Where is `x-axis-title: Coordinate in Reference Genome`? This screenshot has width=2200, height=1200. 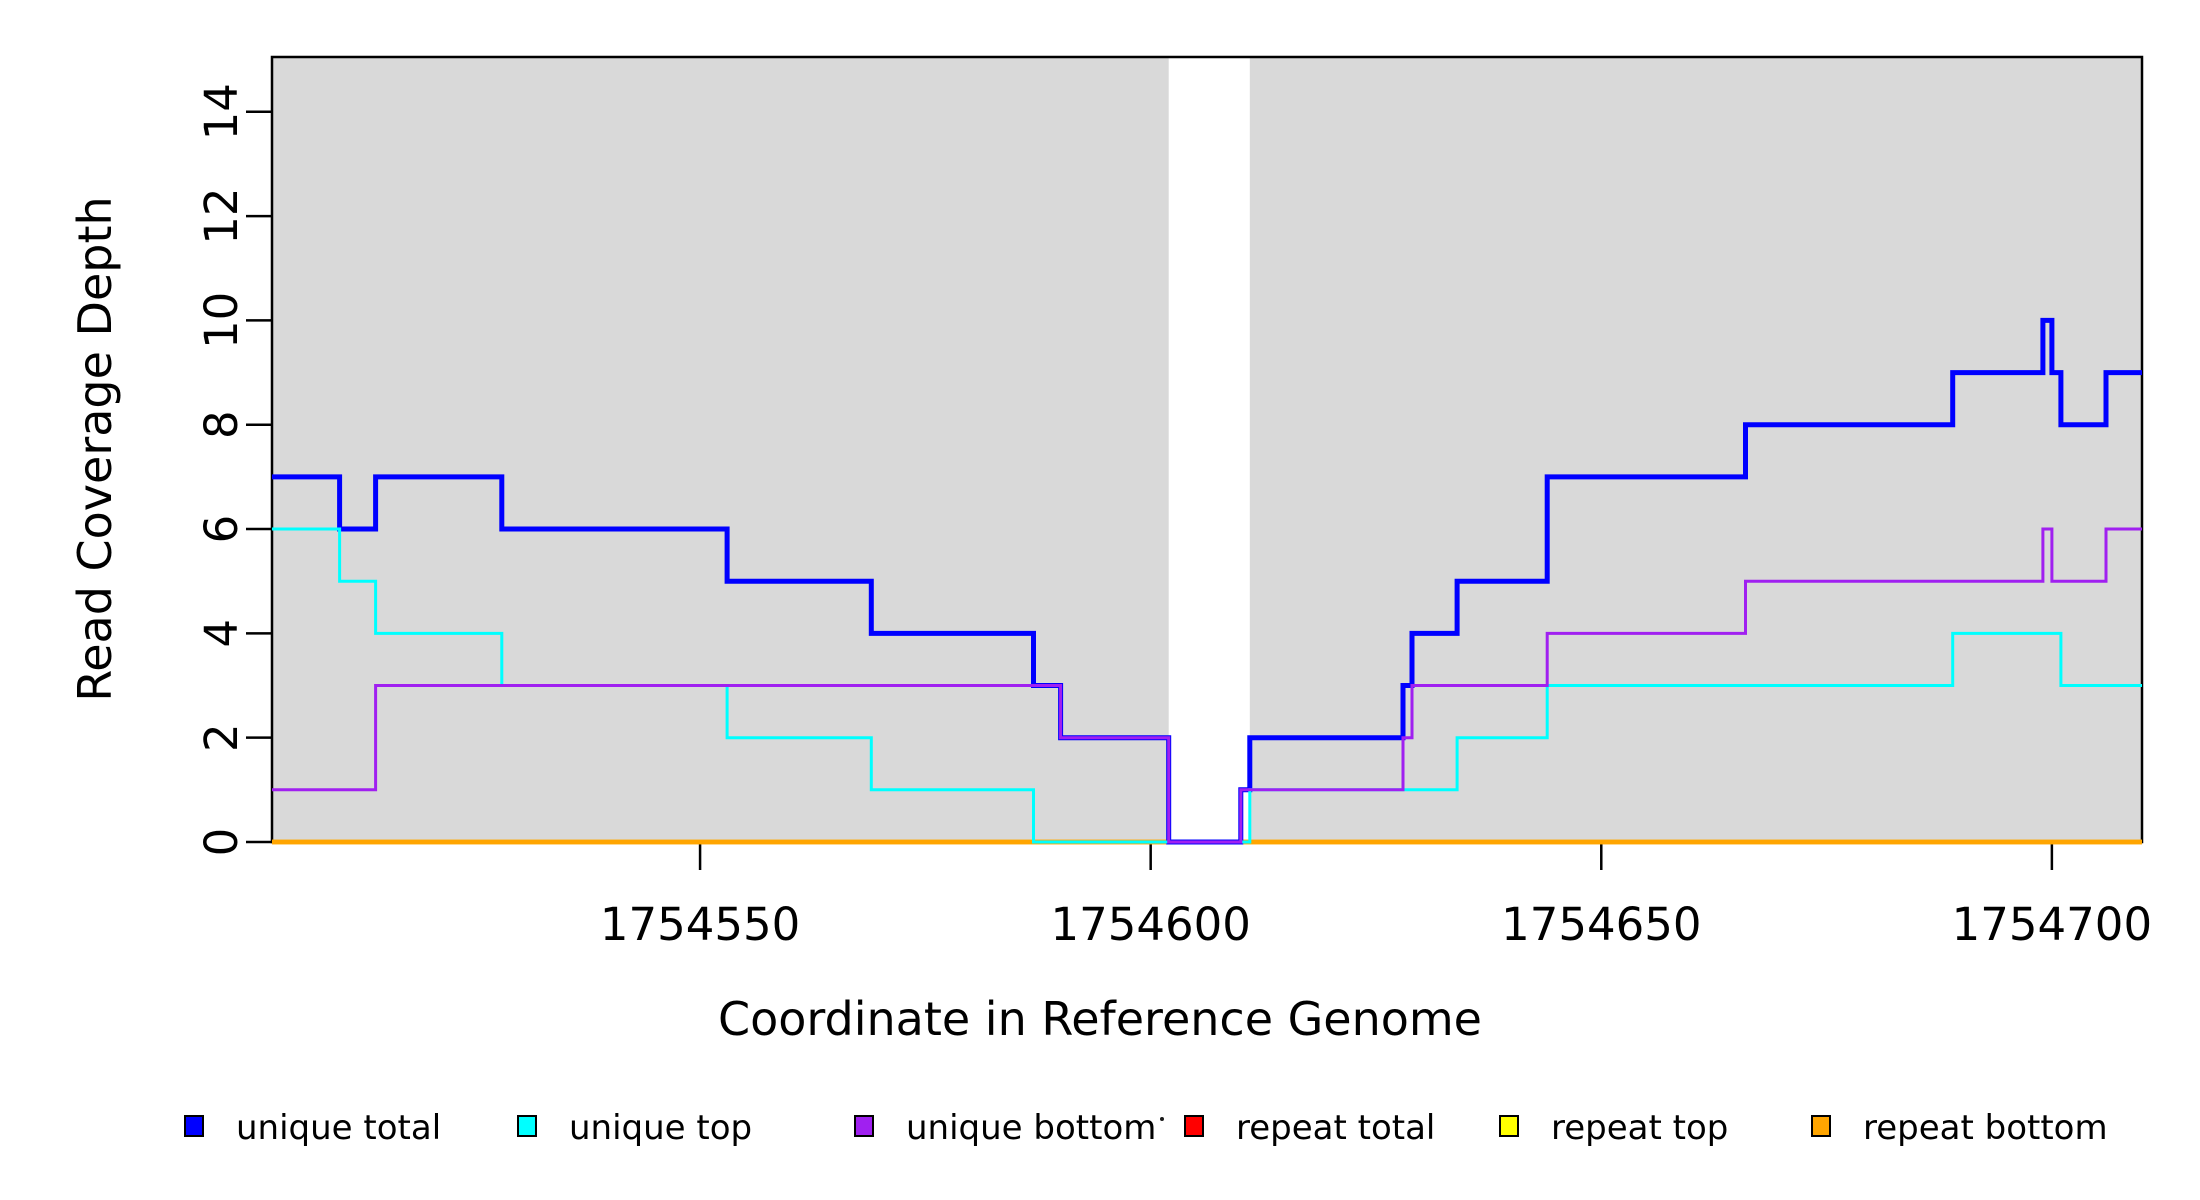 x-axis-title: Coordinate in Reference Genome is located at coordinates (1100, 1019).